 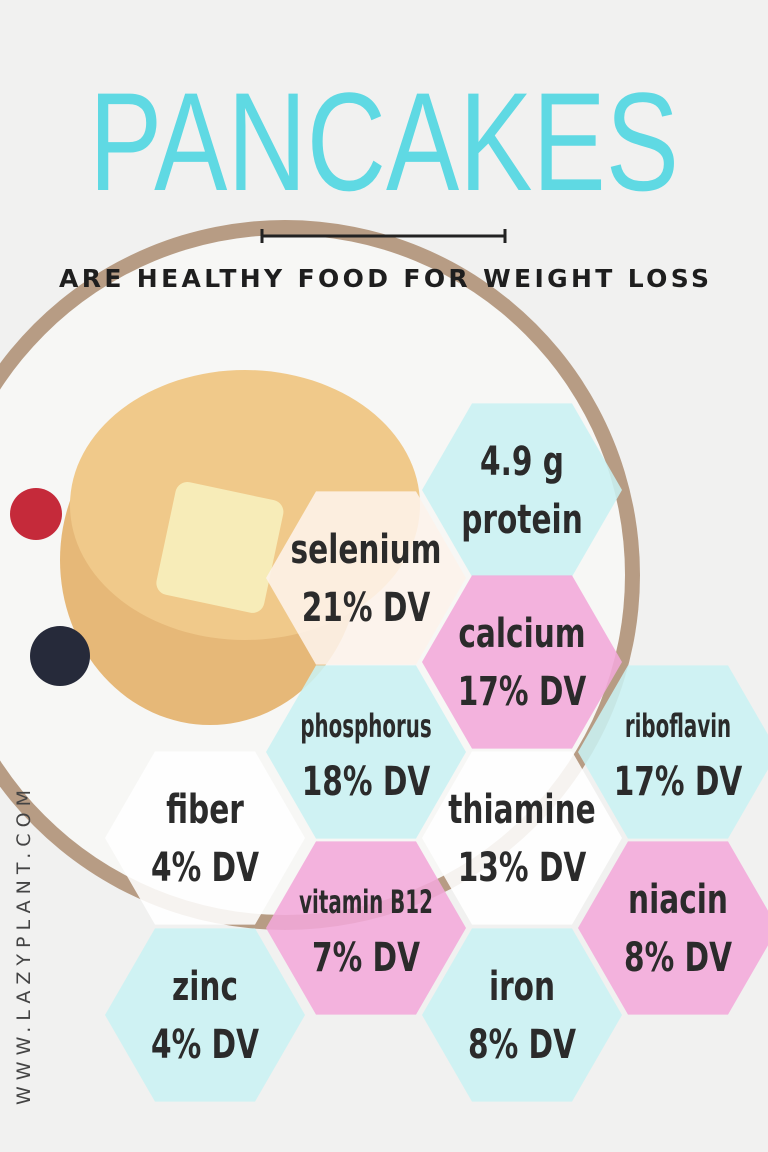 What do you see at coordinates (384, 278) in the screenshot?
I see `subtitle: ARE HEALTHY FOOD FOR WEIGHT LOSS` at bounding box center [384, 278].